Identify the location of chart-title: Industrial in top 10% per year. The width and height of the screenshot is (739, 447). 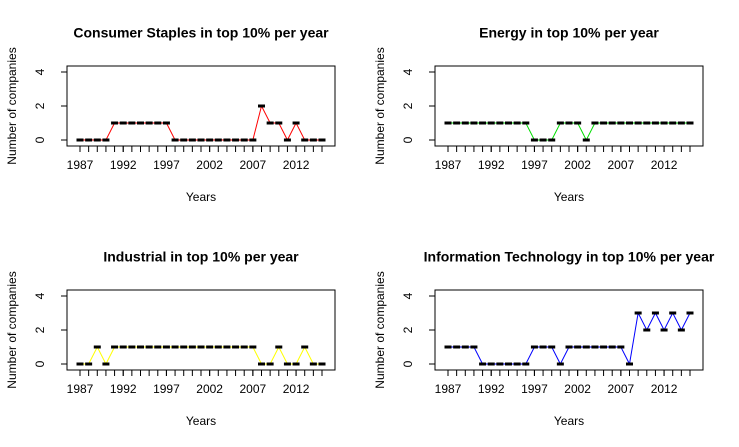
(201, 257).